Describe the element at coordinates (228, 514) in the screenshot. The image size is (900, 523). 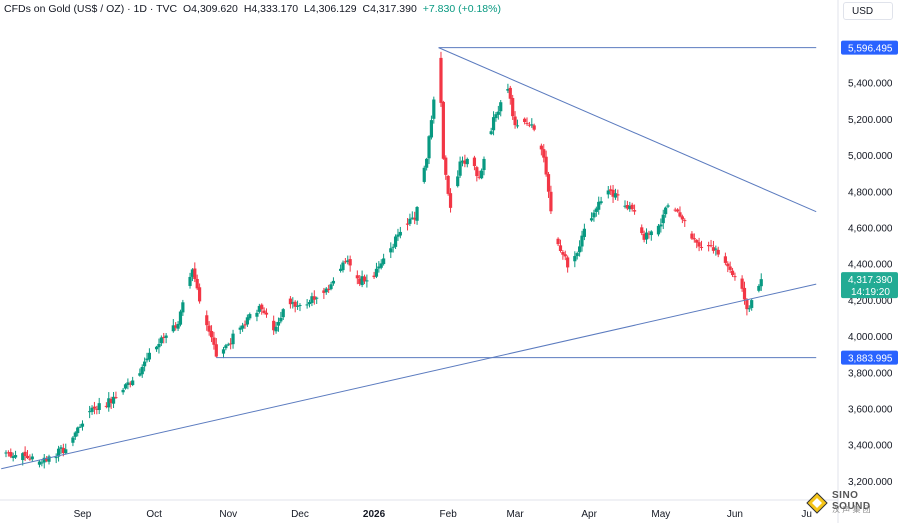
I see `x-tick-label: Nov` at that location.